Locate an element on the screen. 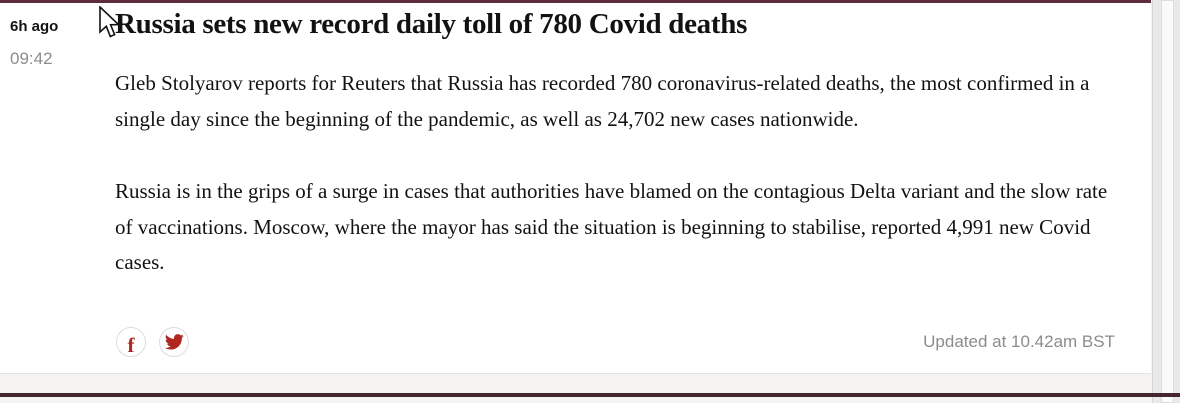 The width and height of the screenshot is (1180, 403). twitter-icon is located at coordinates (174, 342).